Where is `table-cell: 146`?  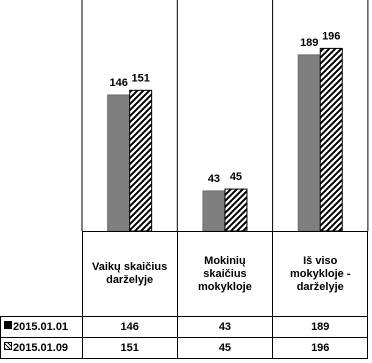
table-cell: 146 is located at coordinates (129, 327).